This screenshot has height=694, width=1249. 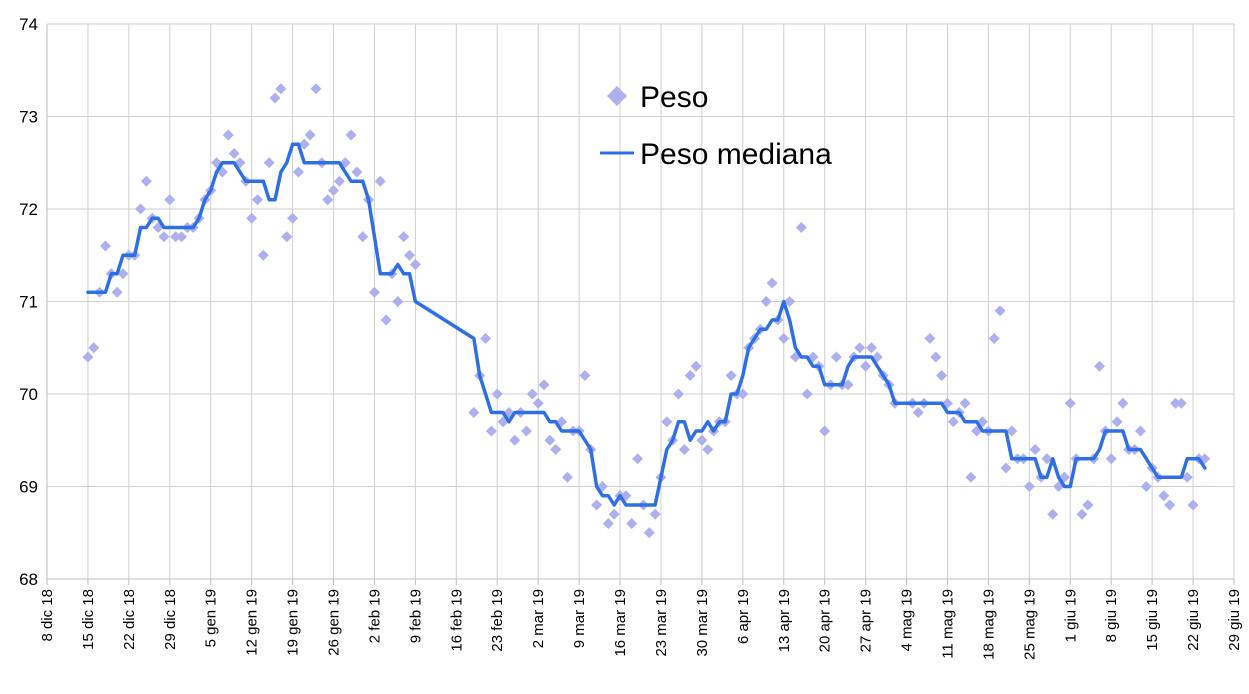 I want to click on x-tick-label: 4 mag 19, so click(x=907, y=620).